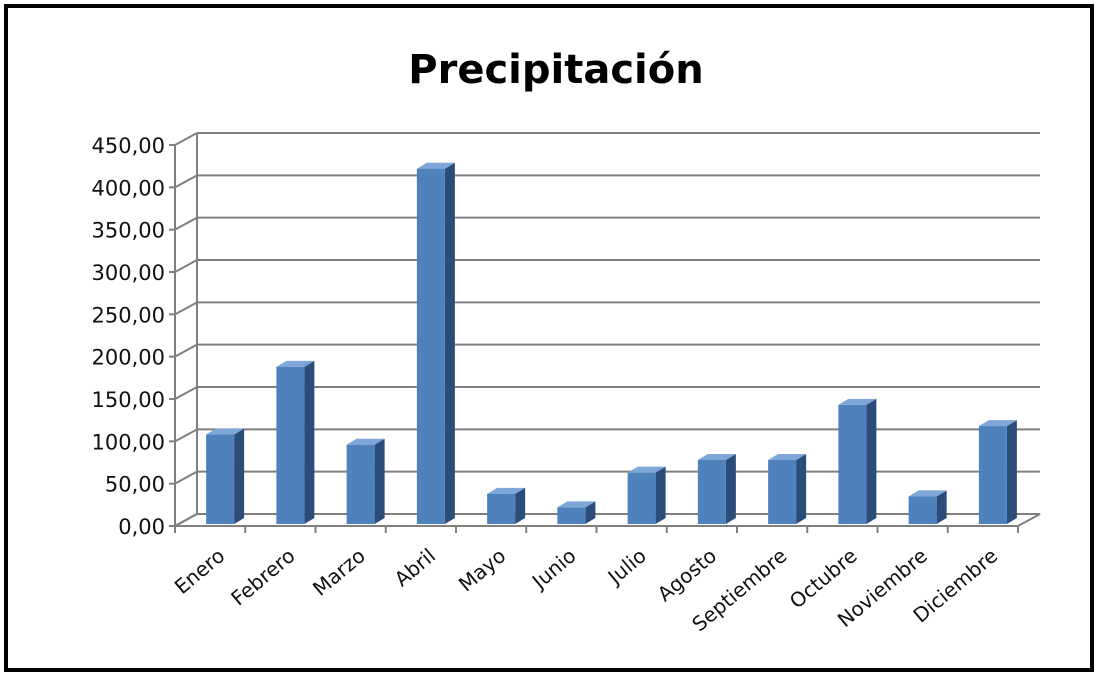  What do you see at coordinates (128, 358) in the screenshot?
I see `y-tick-label: 200,00` at bounding box center [128, 358].